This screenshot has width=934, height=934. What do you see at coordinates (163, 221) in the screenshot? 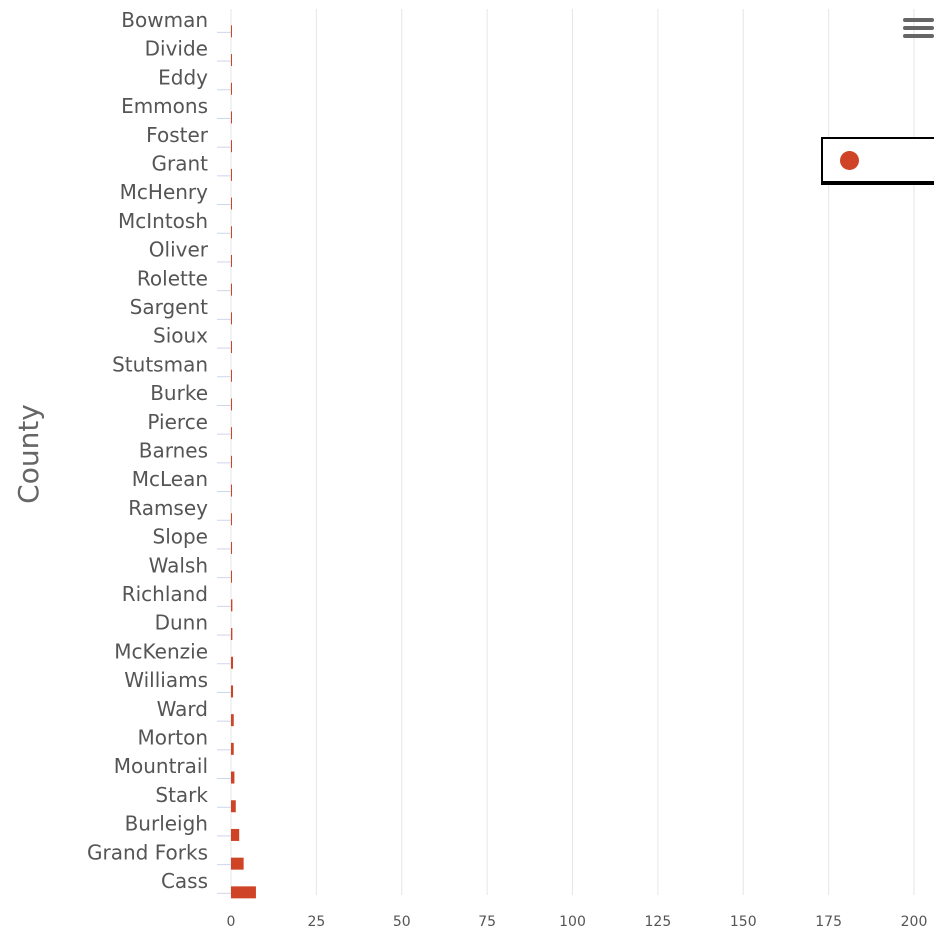
I see `category-label: McIntosh` at bounding box center [163, 221].